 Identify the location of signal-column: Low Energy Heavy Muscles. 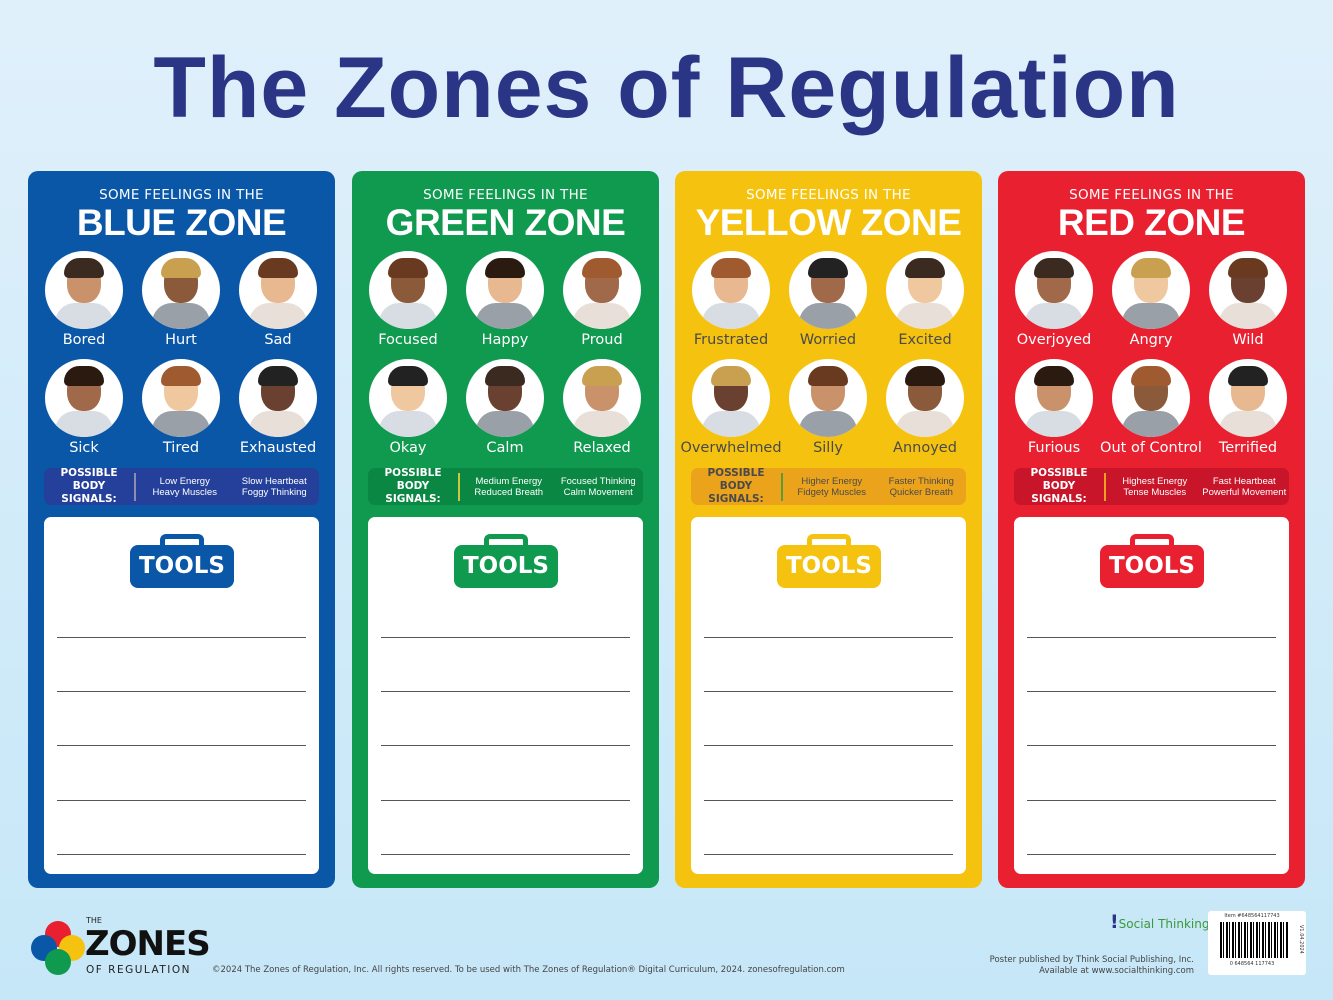
(185, 487).